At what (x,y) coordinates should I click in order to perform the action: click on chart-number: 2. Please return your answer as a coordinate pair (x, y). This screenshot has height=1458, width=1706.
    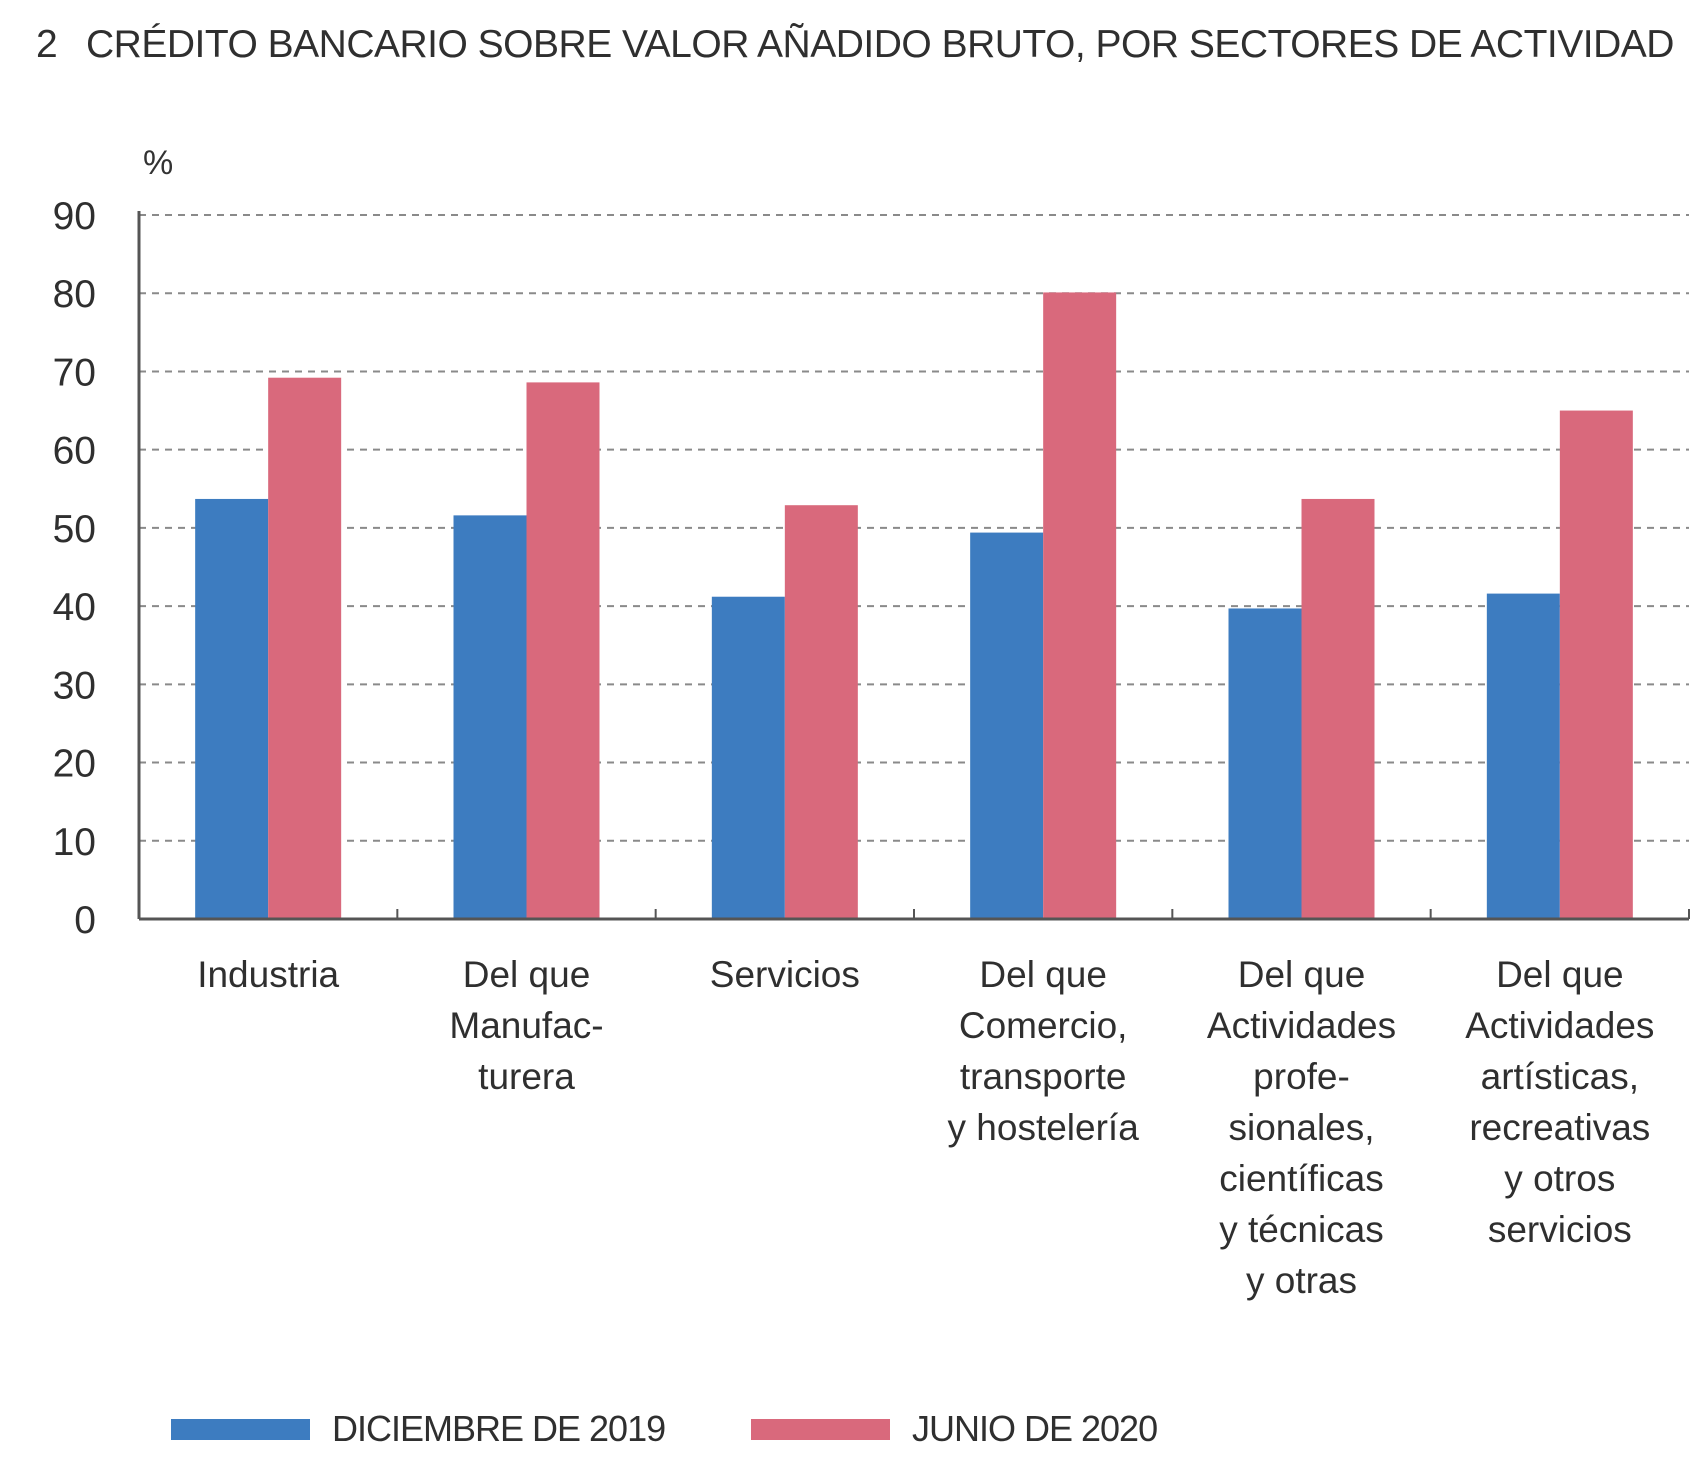
    Looking at the image, I should click on (47, 44).